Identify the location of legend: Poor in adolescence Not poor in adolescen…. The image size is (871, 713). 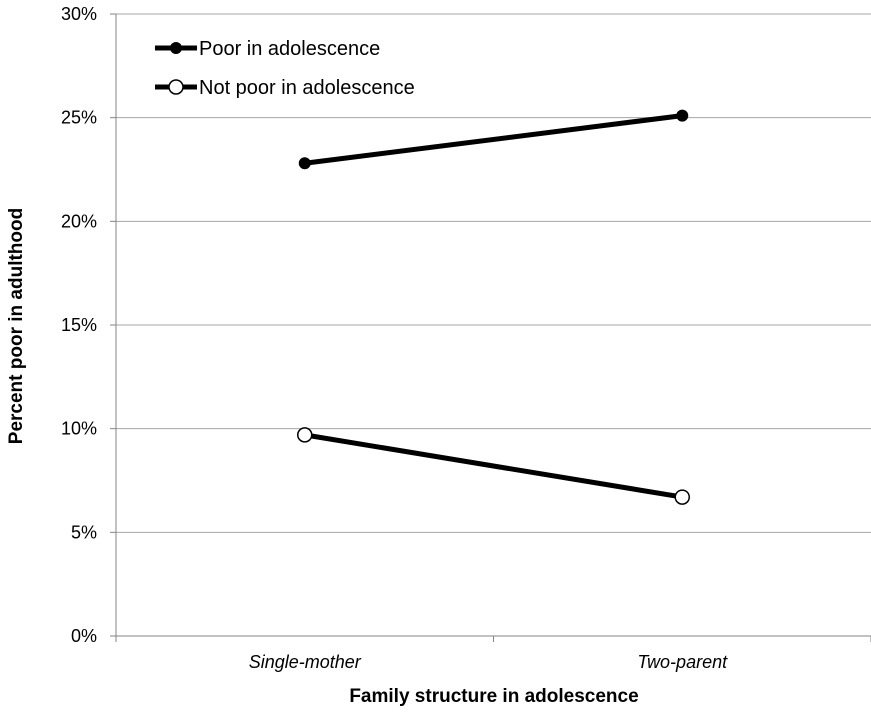
(285, 68).